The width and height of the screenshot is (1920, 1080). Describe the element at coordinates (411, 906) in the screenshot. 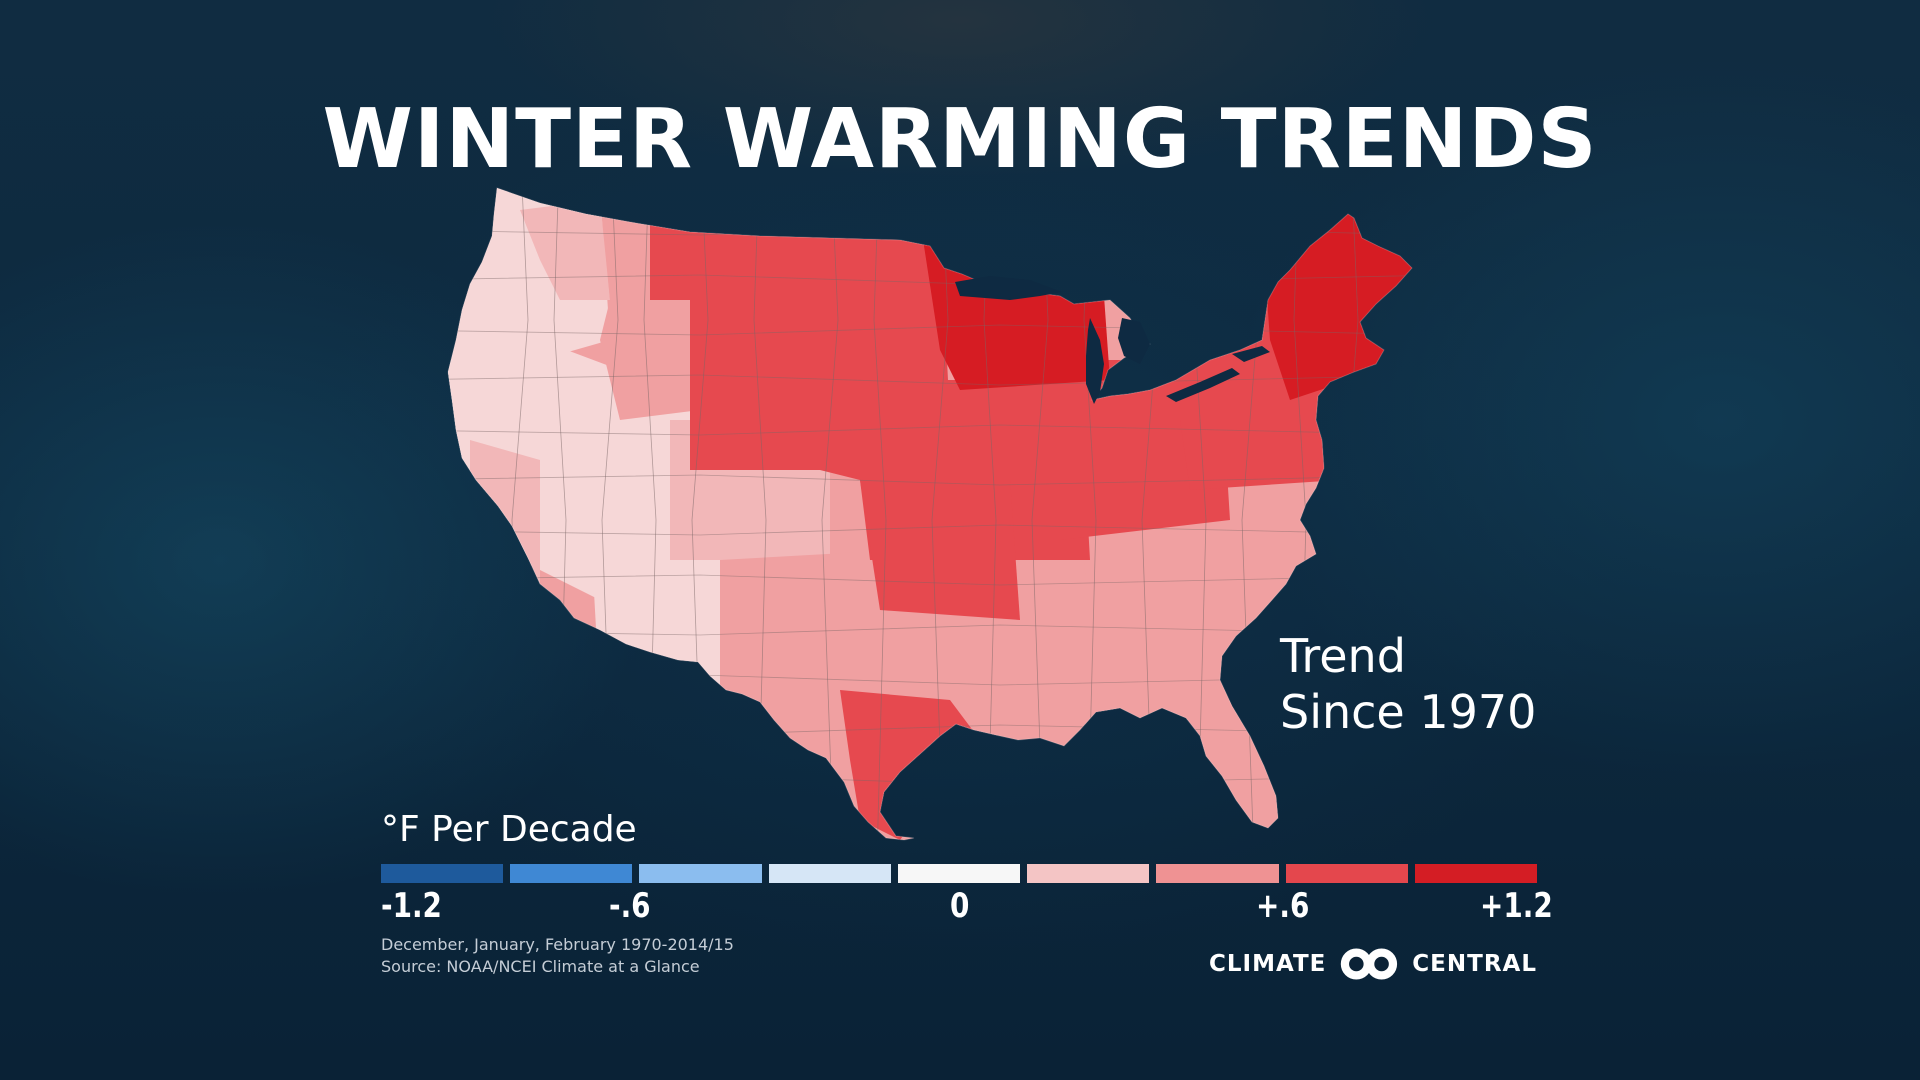

I see `legend-tick-min: -1.2` at that location.